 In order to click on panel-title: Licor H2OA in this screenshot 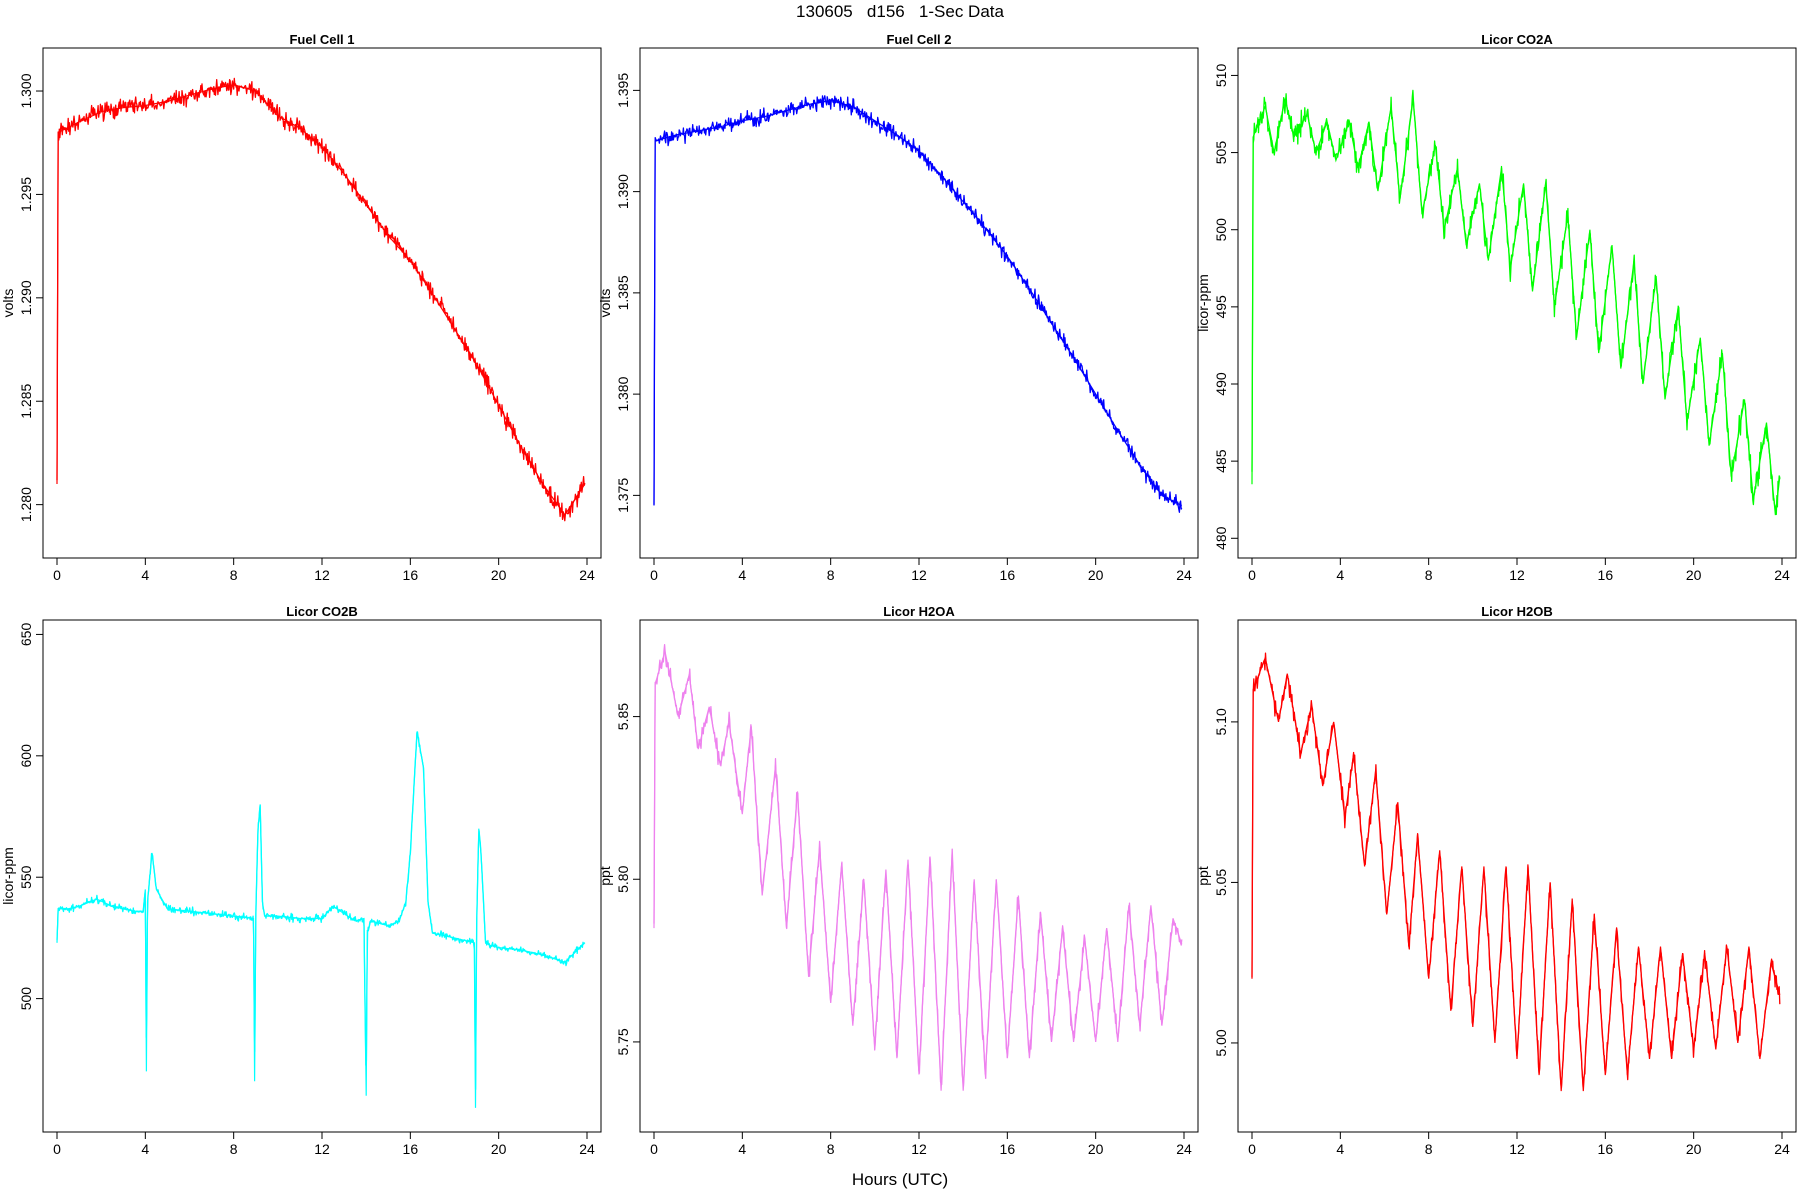, I will do `click(919, 611)`.